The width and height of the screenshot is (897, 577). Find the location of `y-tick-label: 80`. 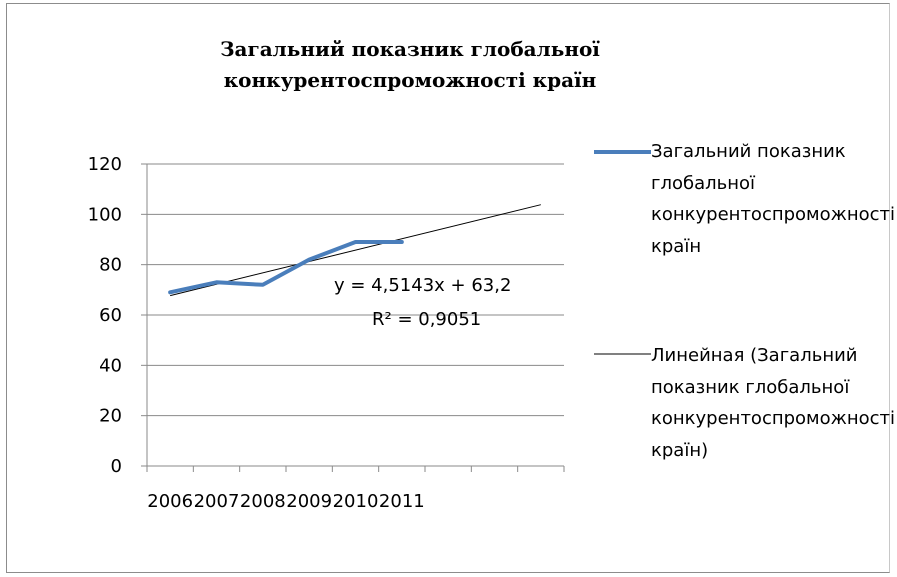

y-tick-label: 80 is located at coordinates (110, 265).